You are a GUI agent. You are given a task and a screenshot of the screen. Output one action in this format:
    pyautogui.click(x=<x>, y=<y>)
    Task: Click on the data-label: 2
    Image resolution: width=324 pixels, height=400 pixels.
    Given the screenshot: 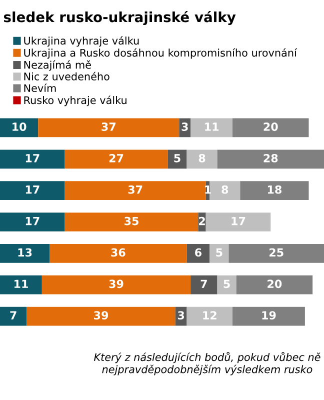 What is the action you would take?
    pyautogui.click(x=202, y=221)
    